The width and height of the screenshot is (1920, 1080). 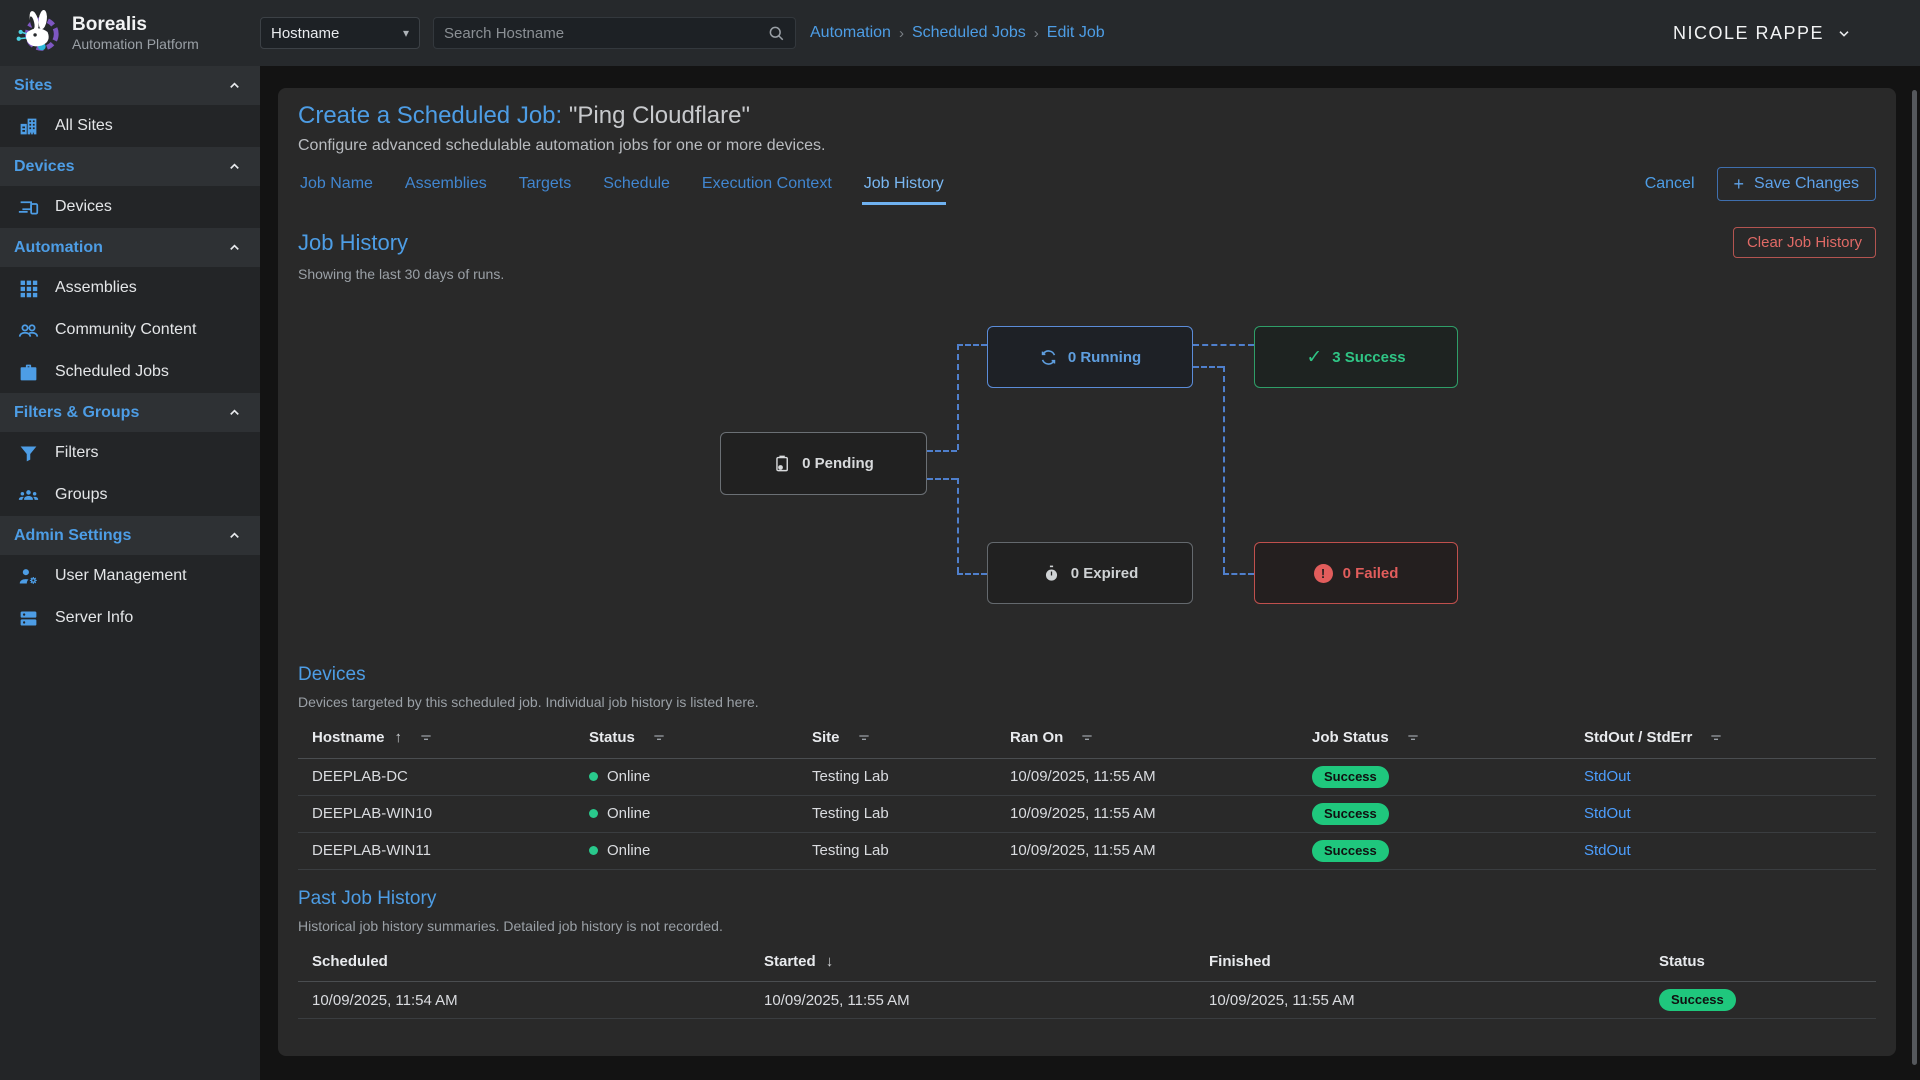 I want to click on sidebar-section-devices: Devices, so click(x=130, y=166).